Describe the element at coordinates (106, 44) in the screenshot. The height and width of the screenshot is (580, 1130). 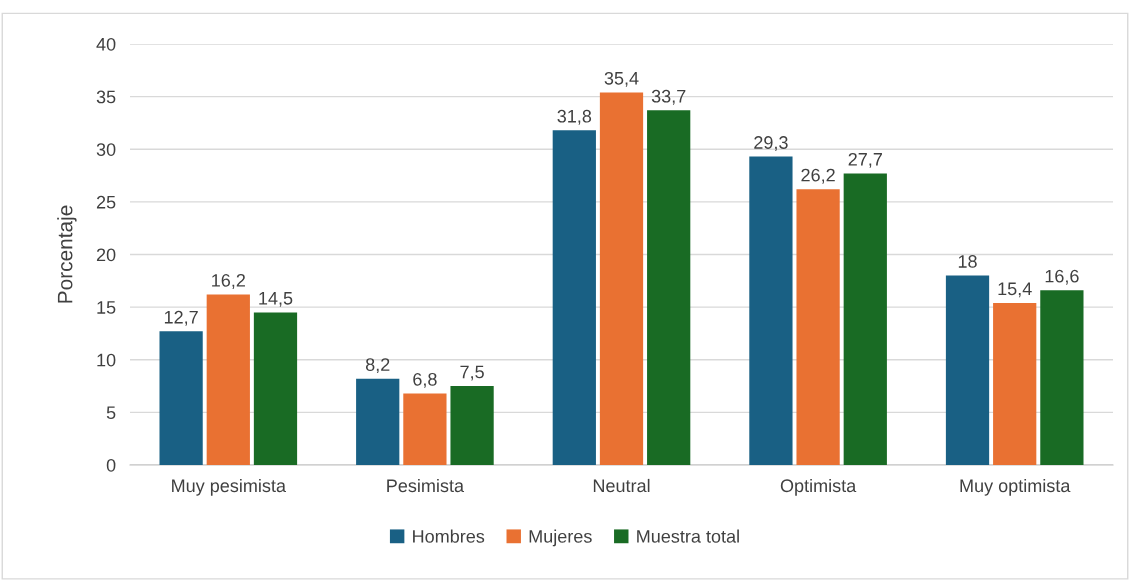
I see `y-tick-label: 40` at that location.